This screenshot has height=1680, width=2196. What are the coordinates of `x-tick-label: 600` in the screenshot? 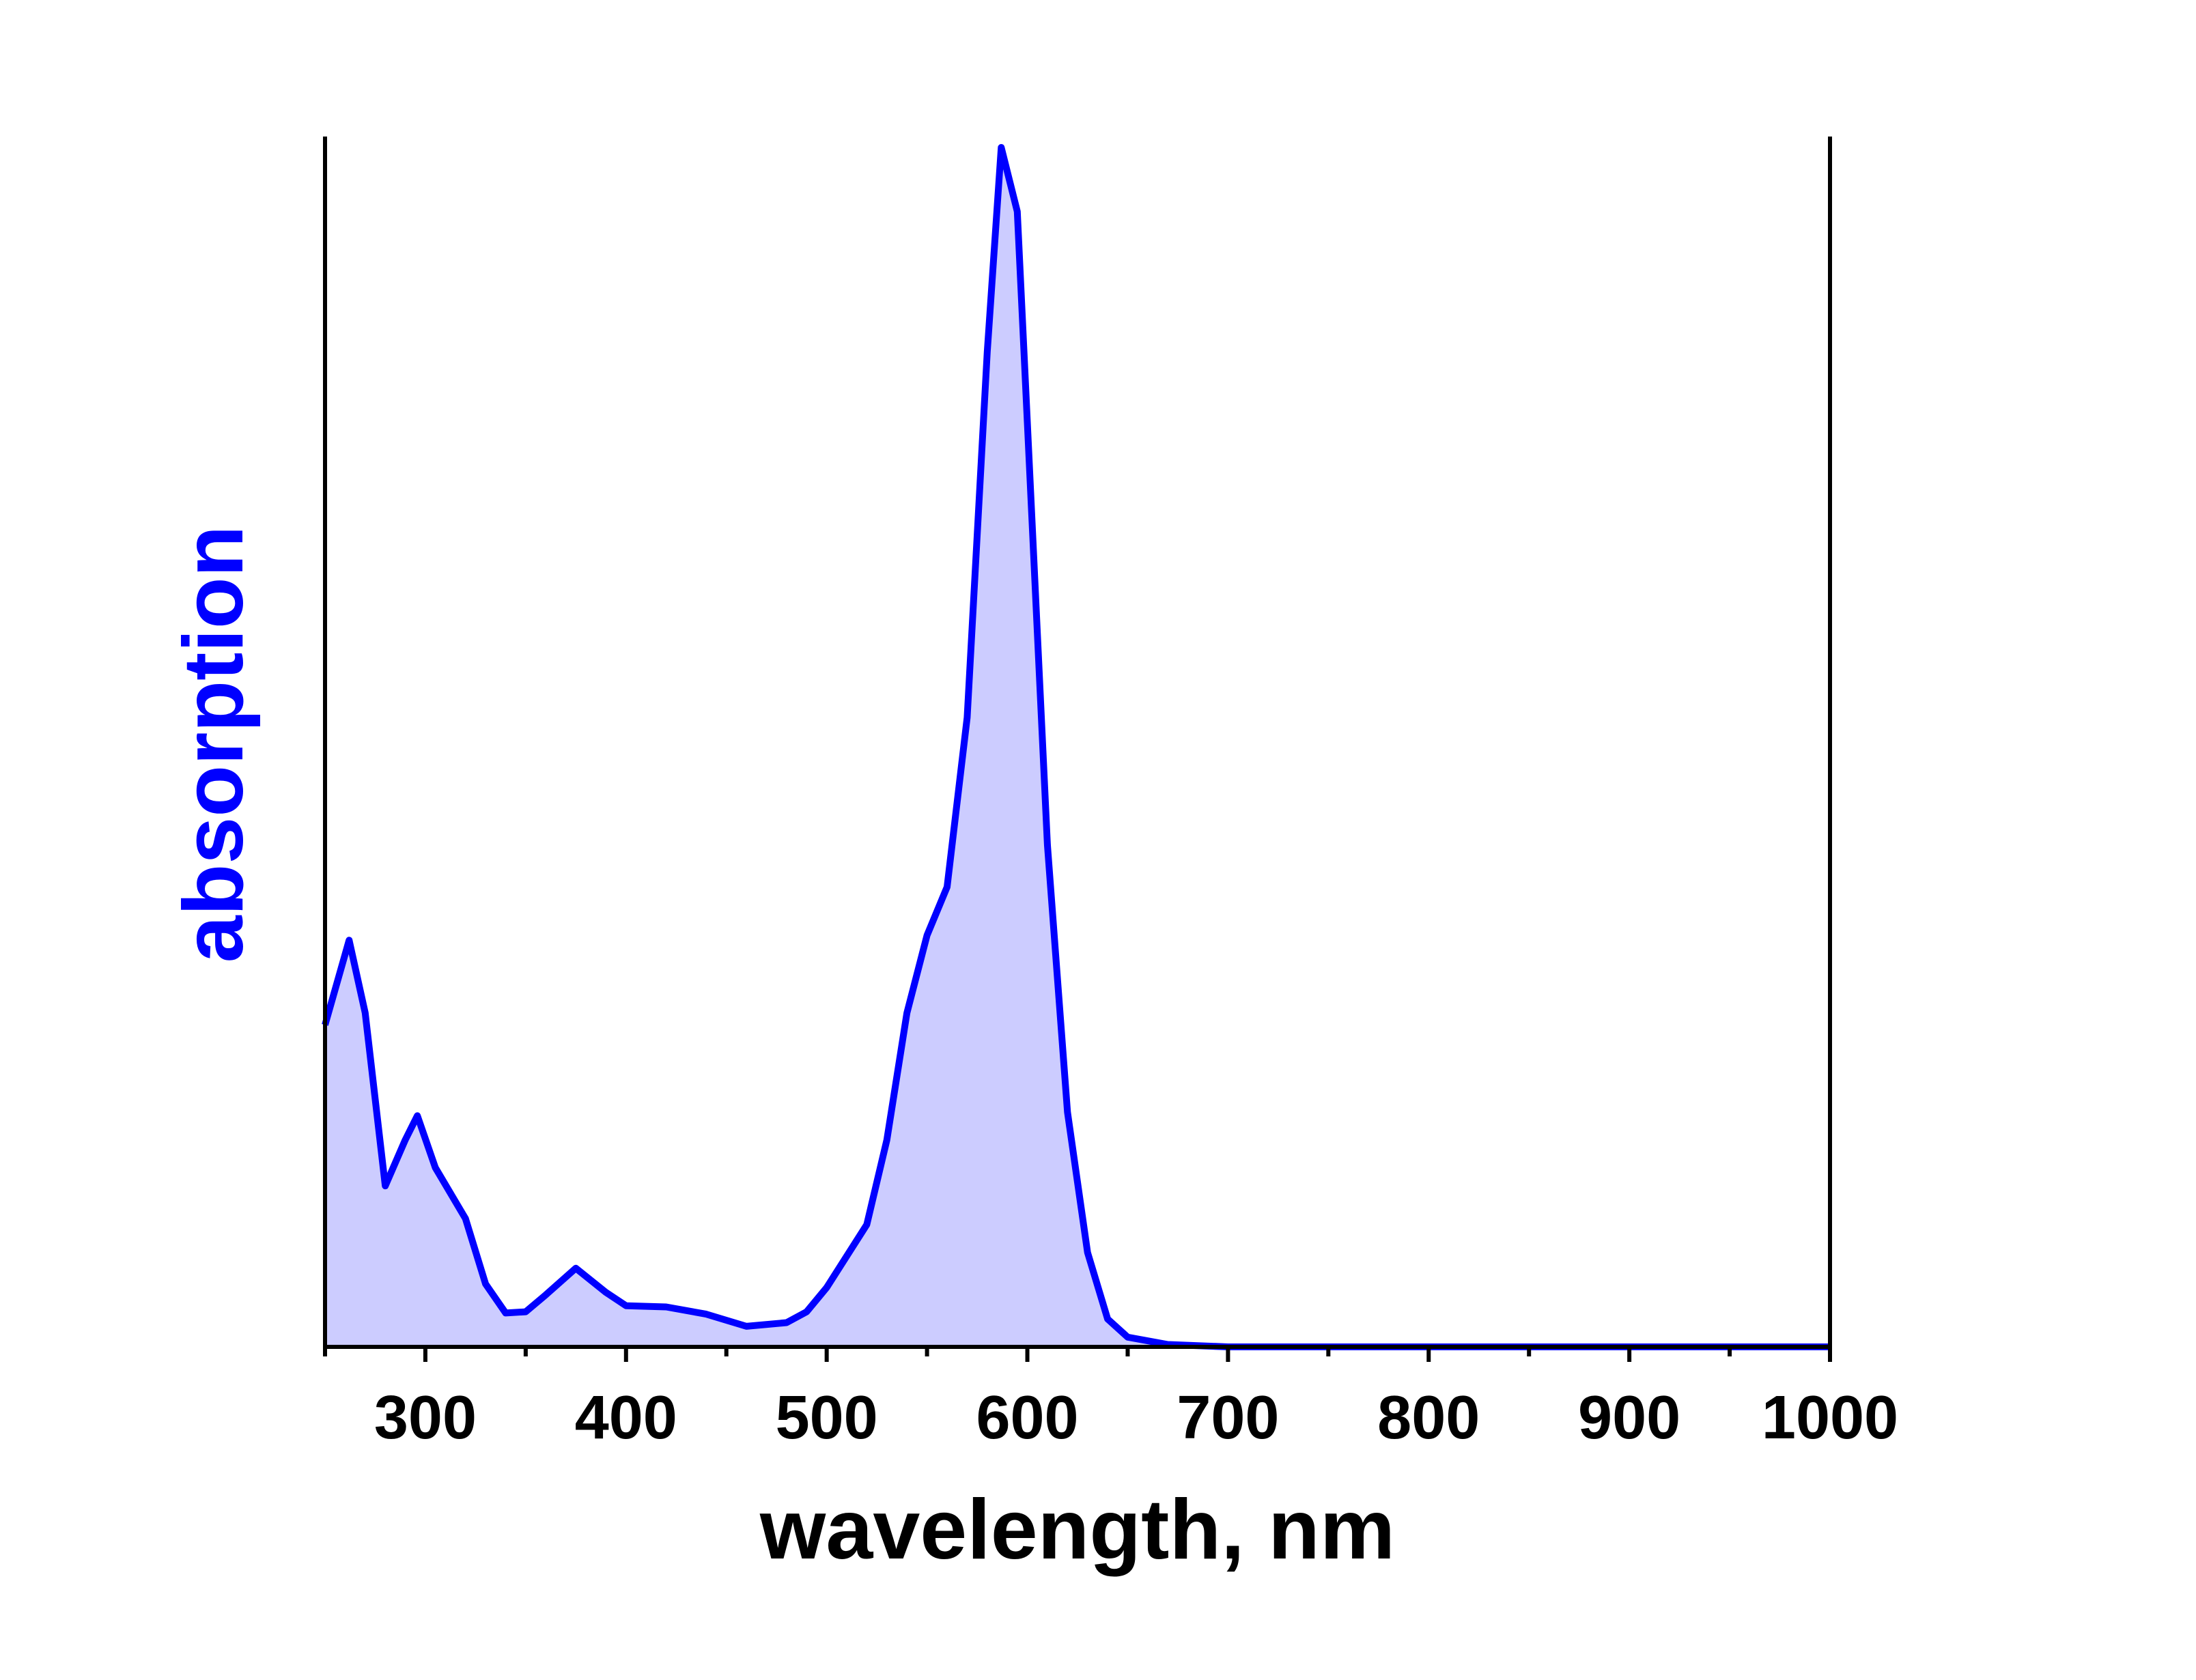 It's located at (1027, 1418).